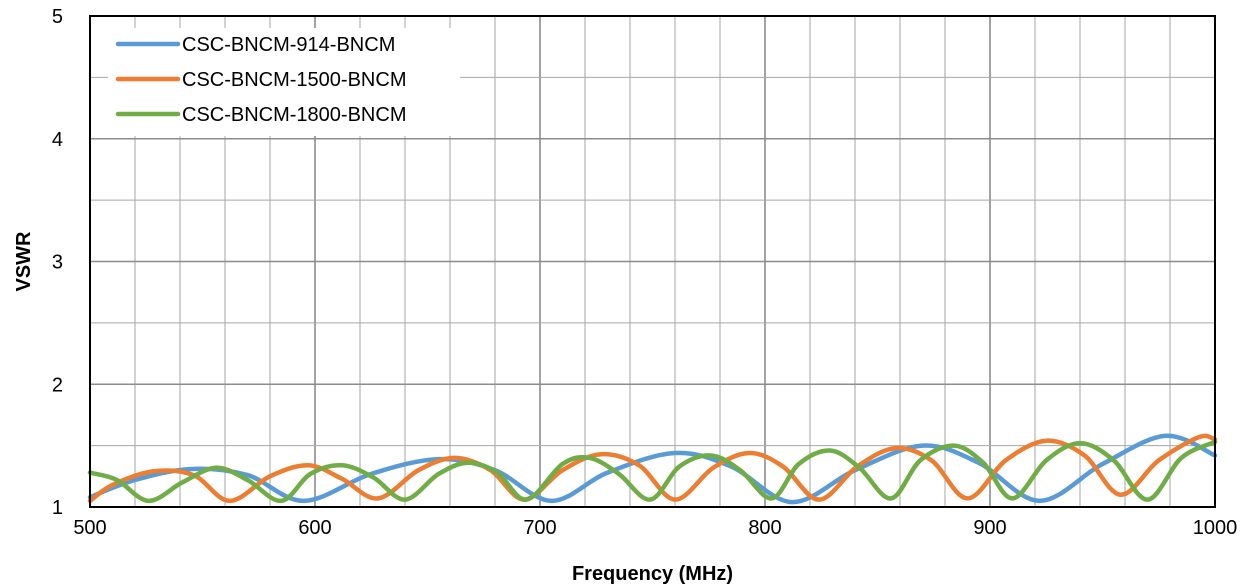 This screenshot has width=1251, height=588. What do you see at coordinates (314, 528) in the screenshot?
I see `x-tick-label: 600` at bounding box center [314, 528].